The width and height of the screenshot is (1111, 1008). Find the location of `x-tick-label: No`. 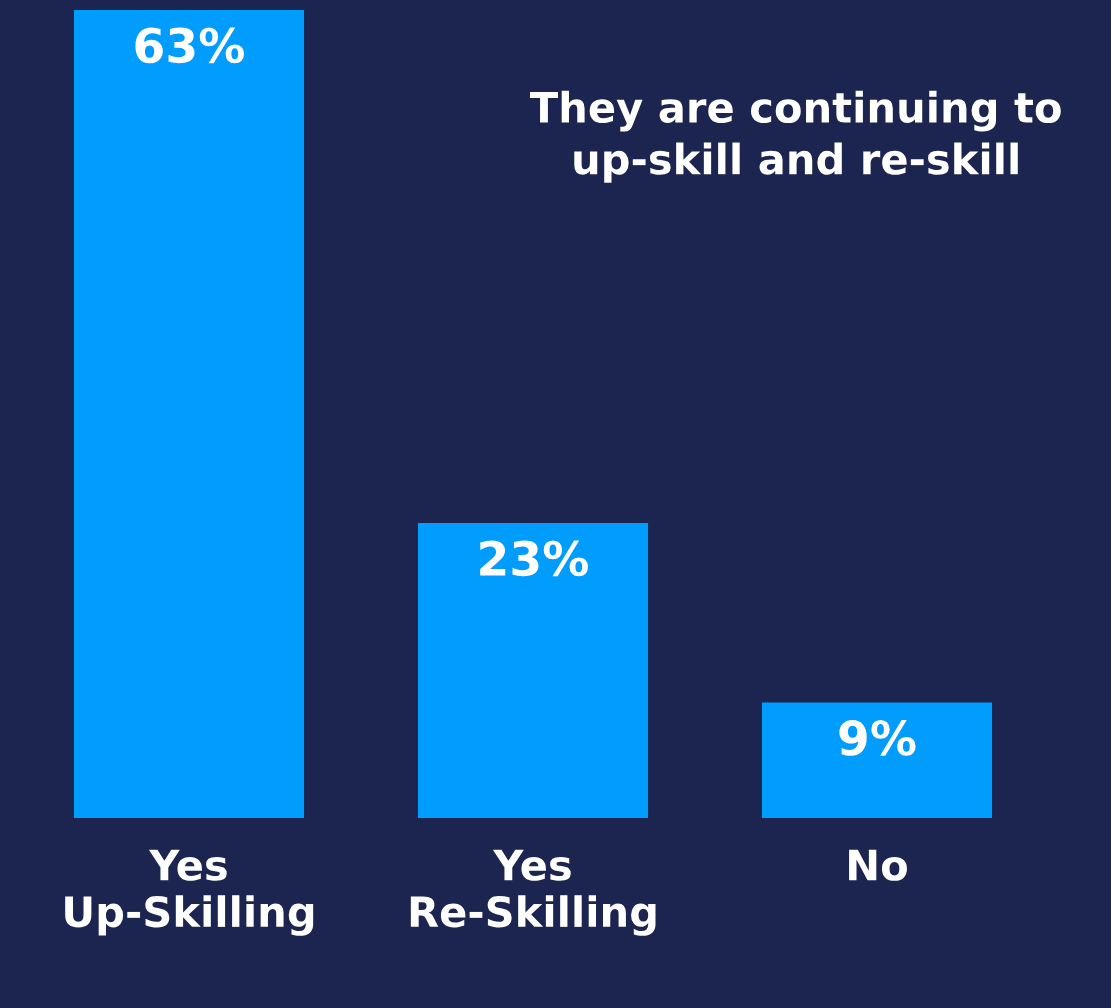

x-tick-label: No is located at coordinates (878, 865).